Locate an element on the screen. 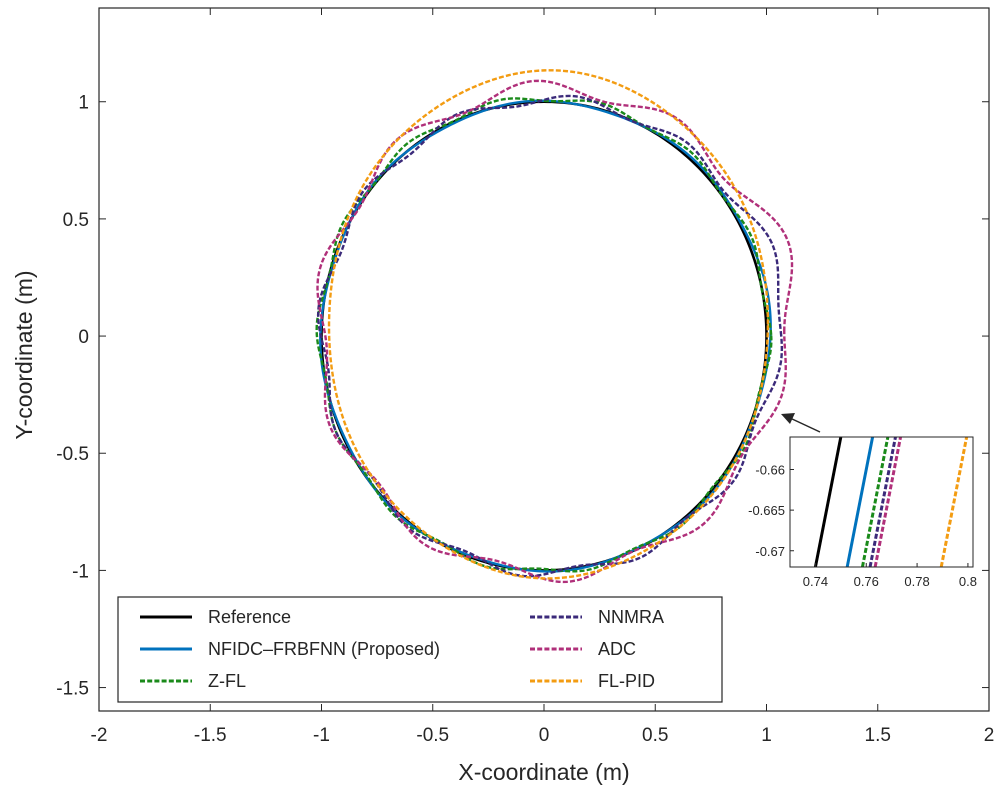 Image resolution: width=1000 pixels, height=808 pixels. x-tick-label: 2 is located at coordinates (989, 735).